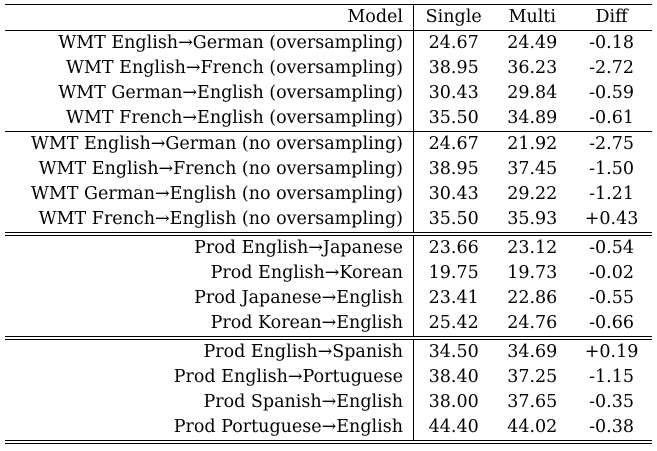 This screenshot has height=451, width=657. Describe the element at coordinates (453, 376) in the screenshot. I see `single-cell: 38.40` at that location.